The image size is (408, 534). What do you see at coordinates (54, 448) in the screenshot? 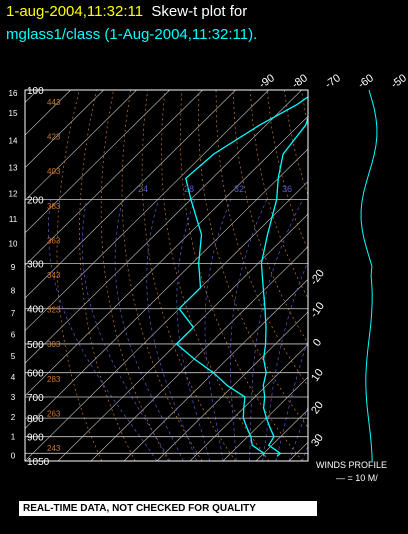
I see `theta-label: 243` at bounding box center [54, 448].